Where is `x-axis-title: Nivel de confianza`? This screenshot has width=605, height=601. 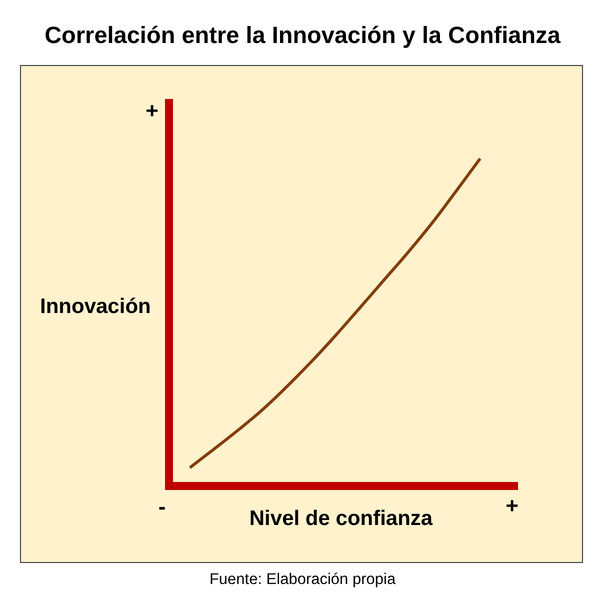 x-axis-title: Nivel de confianza is located at coordinates (341, 518).